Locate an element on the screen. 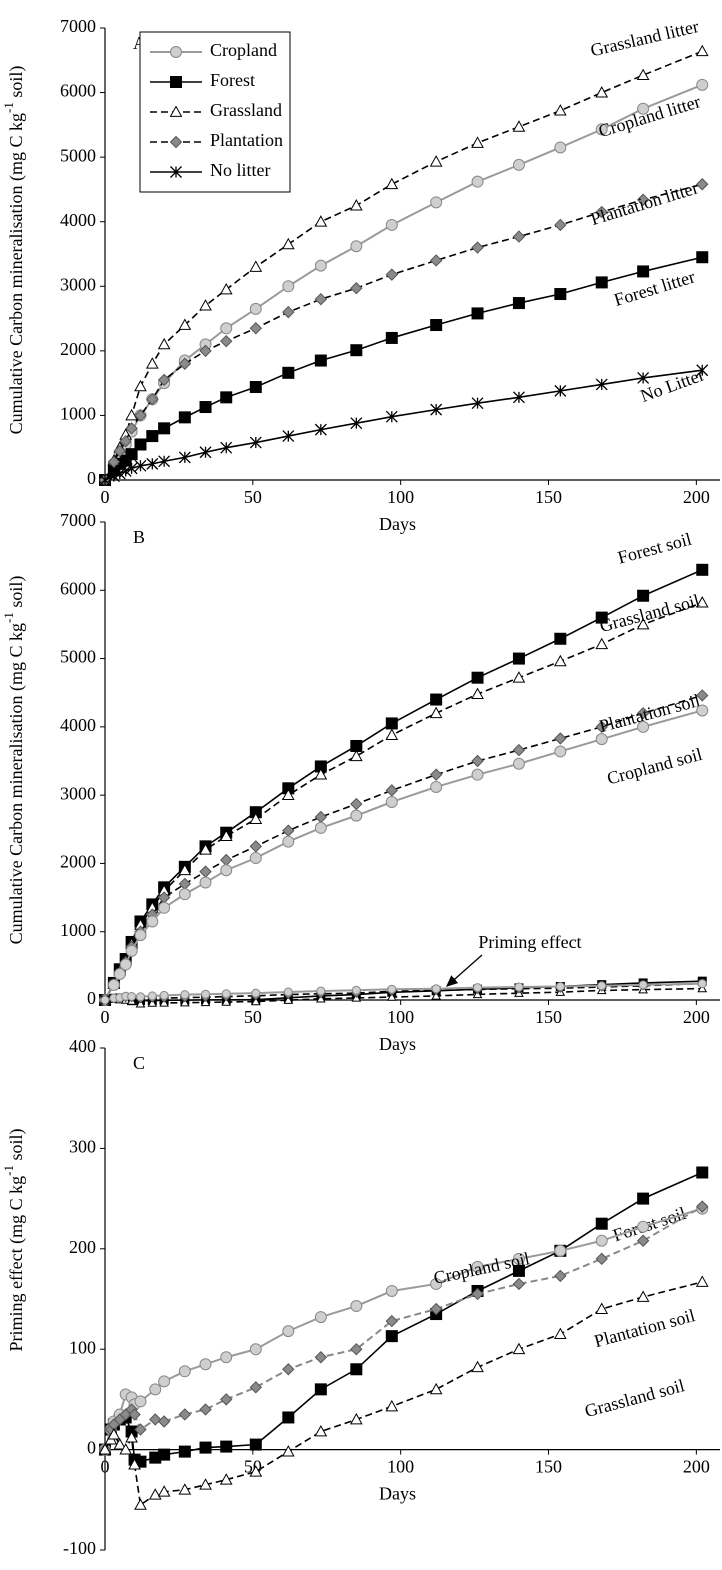 The image size is (722, 1570). annotation: Priming effect is located at coordinates (529, 942).